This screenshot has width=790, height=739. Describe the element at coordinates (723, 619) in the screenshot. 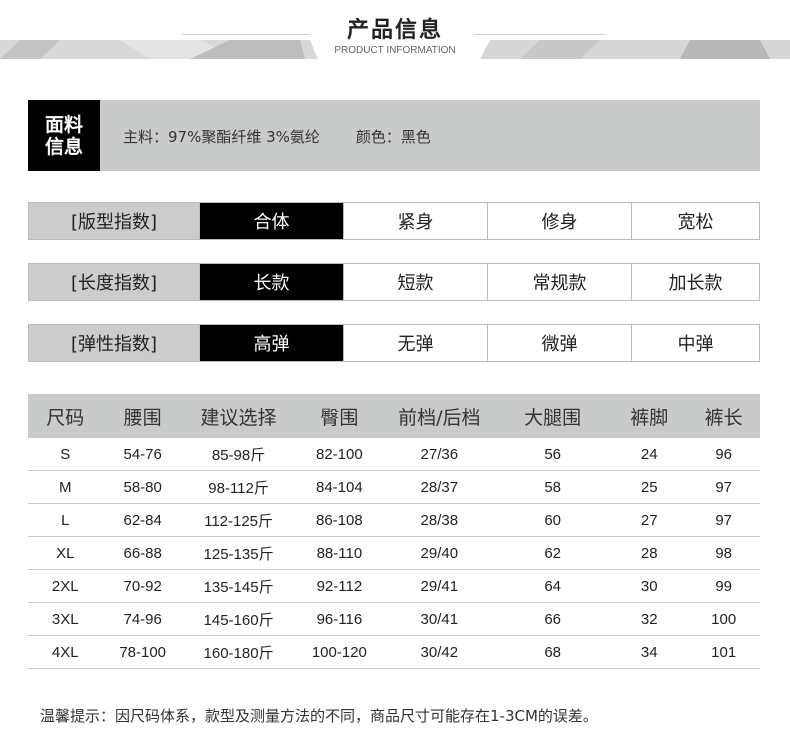

I see `table-cell: 100` at that location.